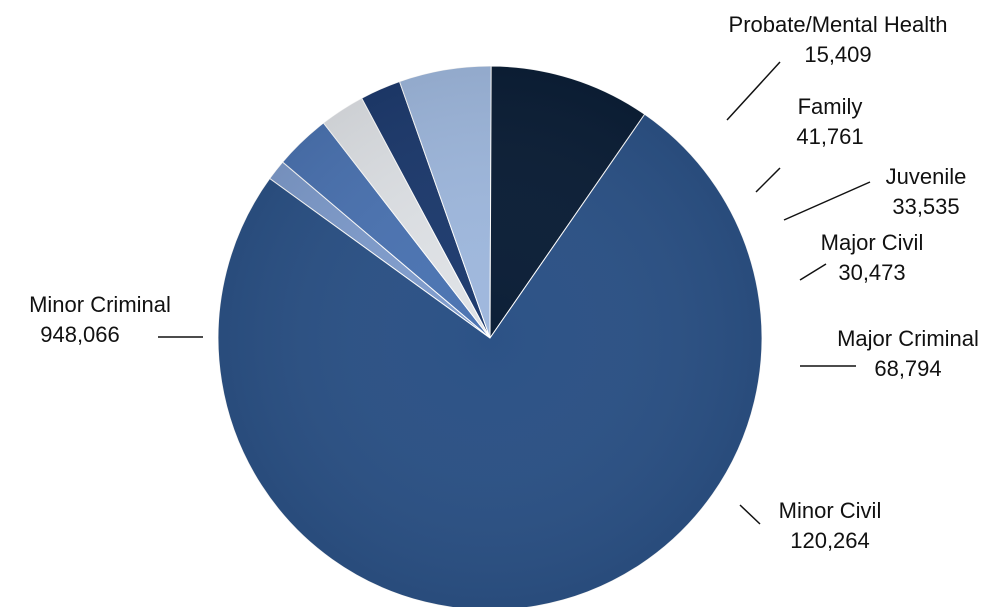  I want to click on slice-value-juvenile: 33,535, so click(925, 206).